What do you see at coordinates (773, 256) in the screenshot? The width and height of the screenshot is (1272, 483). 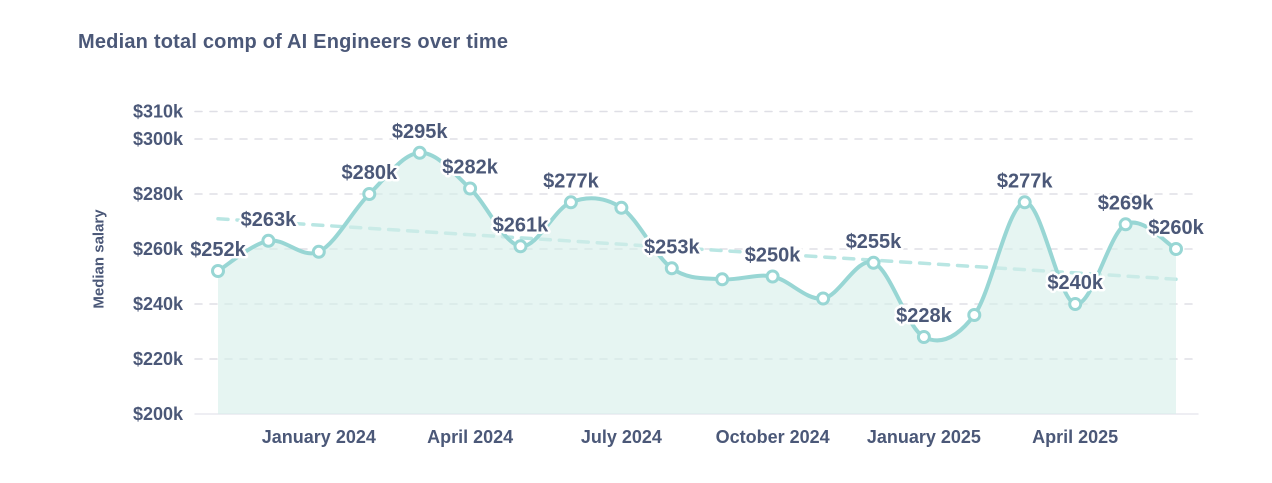 I see `data-point-label: $250k` at bounding box center [773, 256].